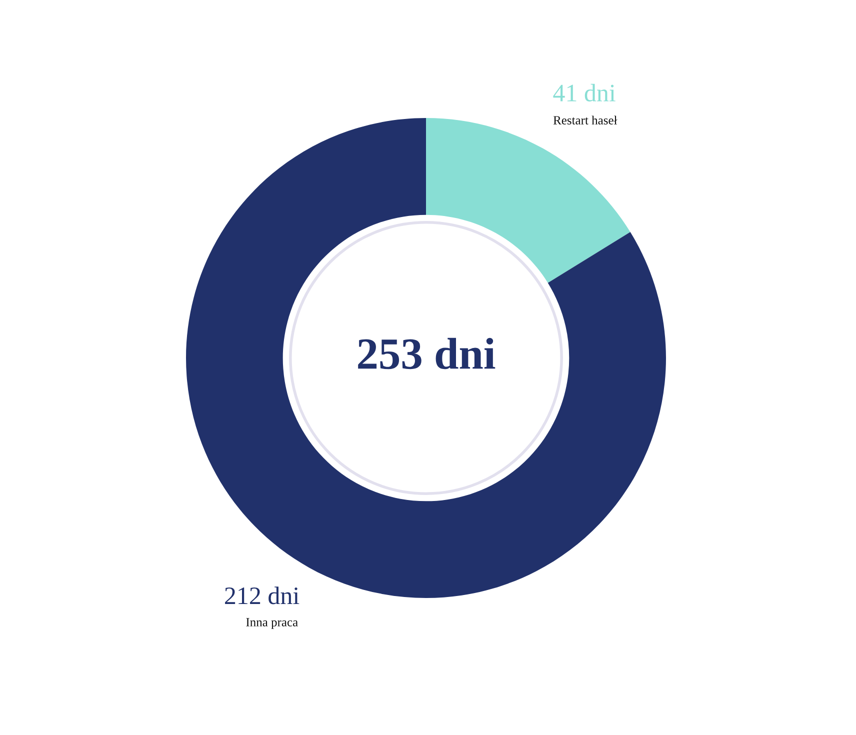  What do you see at coordinates (272, 623) in the screenshot?
I see `slice-label: Inna praca` at bounding box center [272, 623].